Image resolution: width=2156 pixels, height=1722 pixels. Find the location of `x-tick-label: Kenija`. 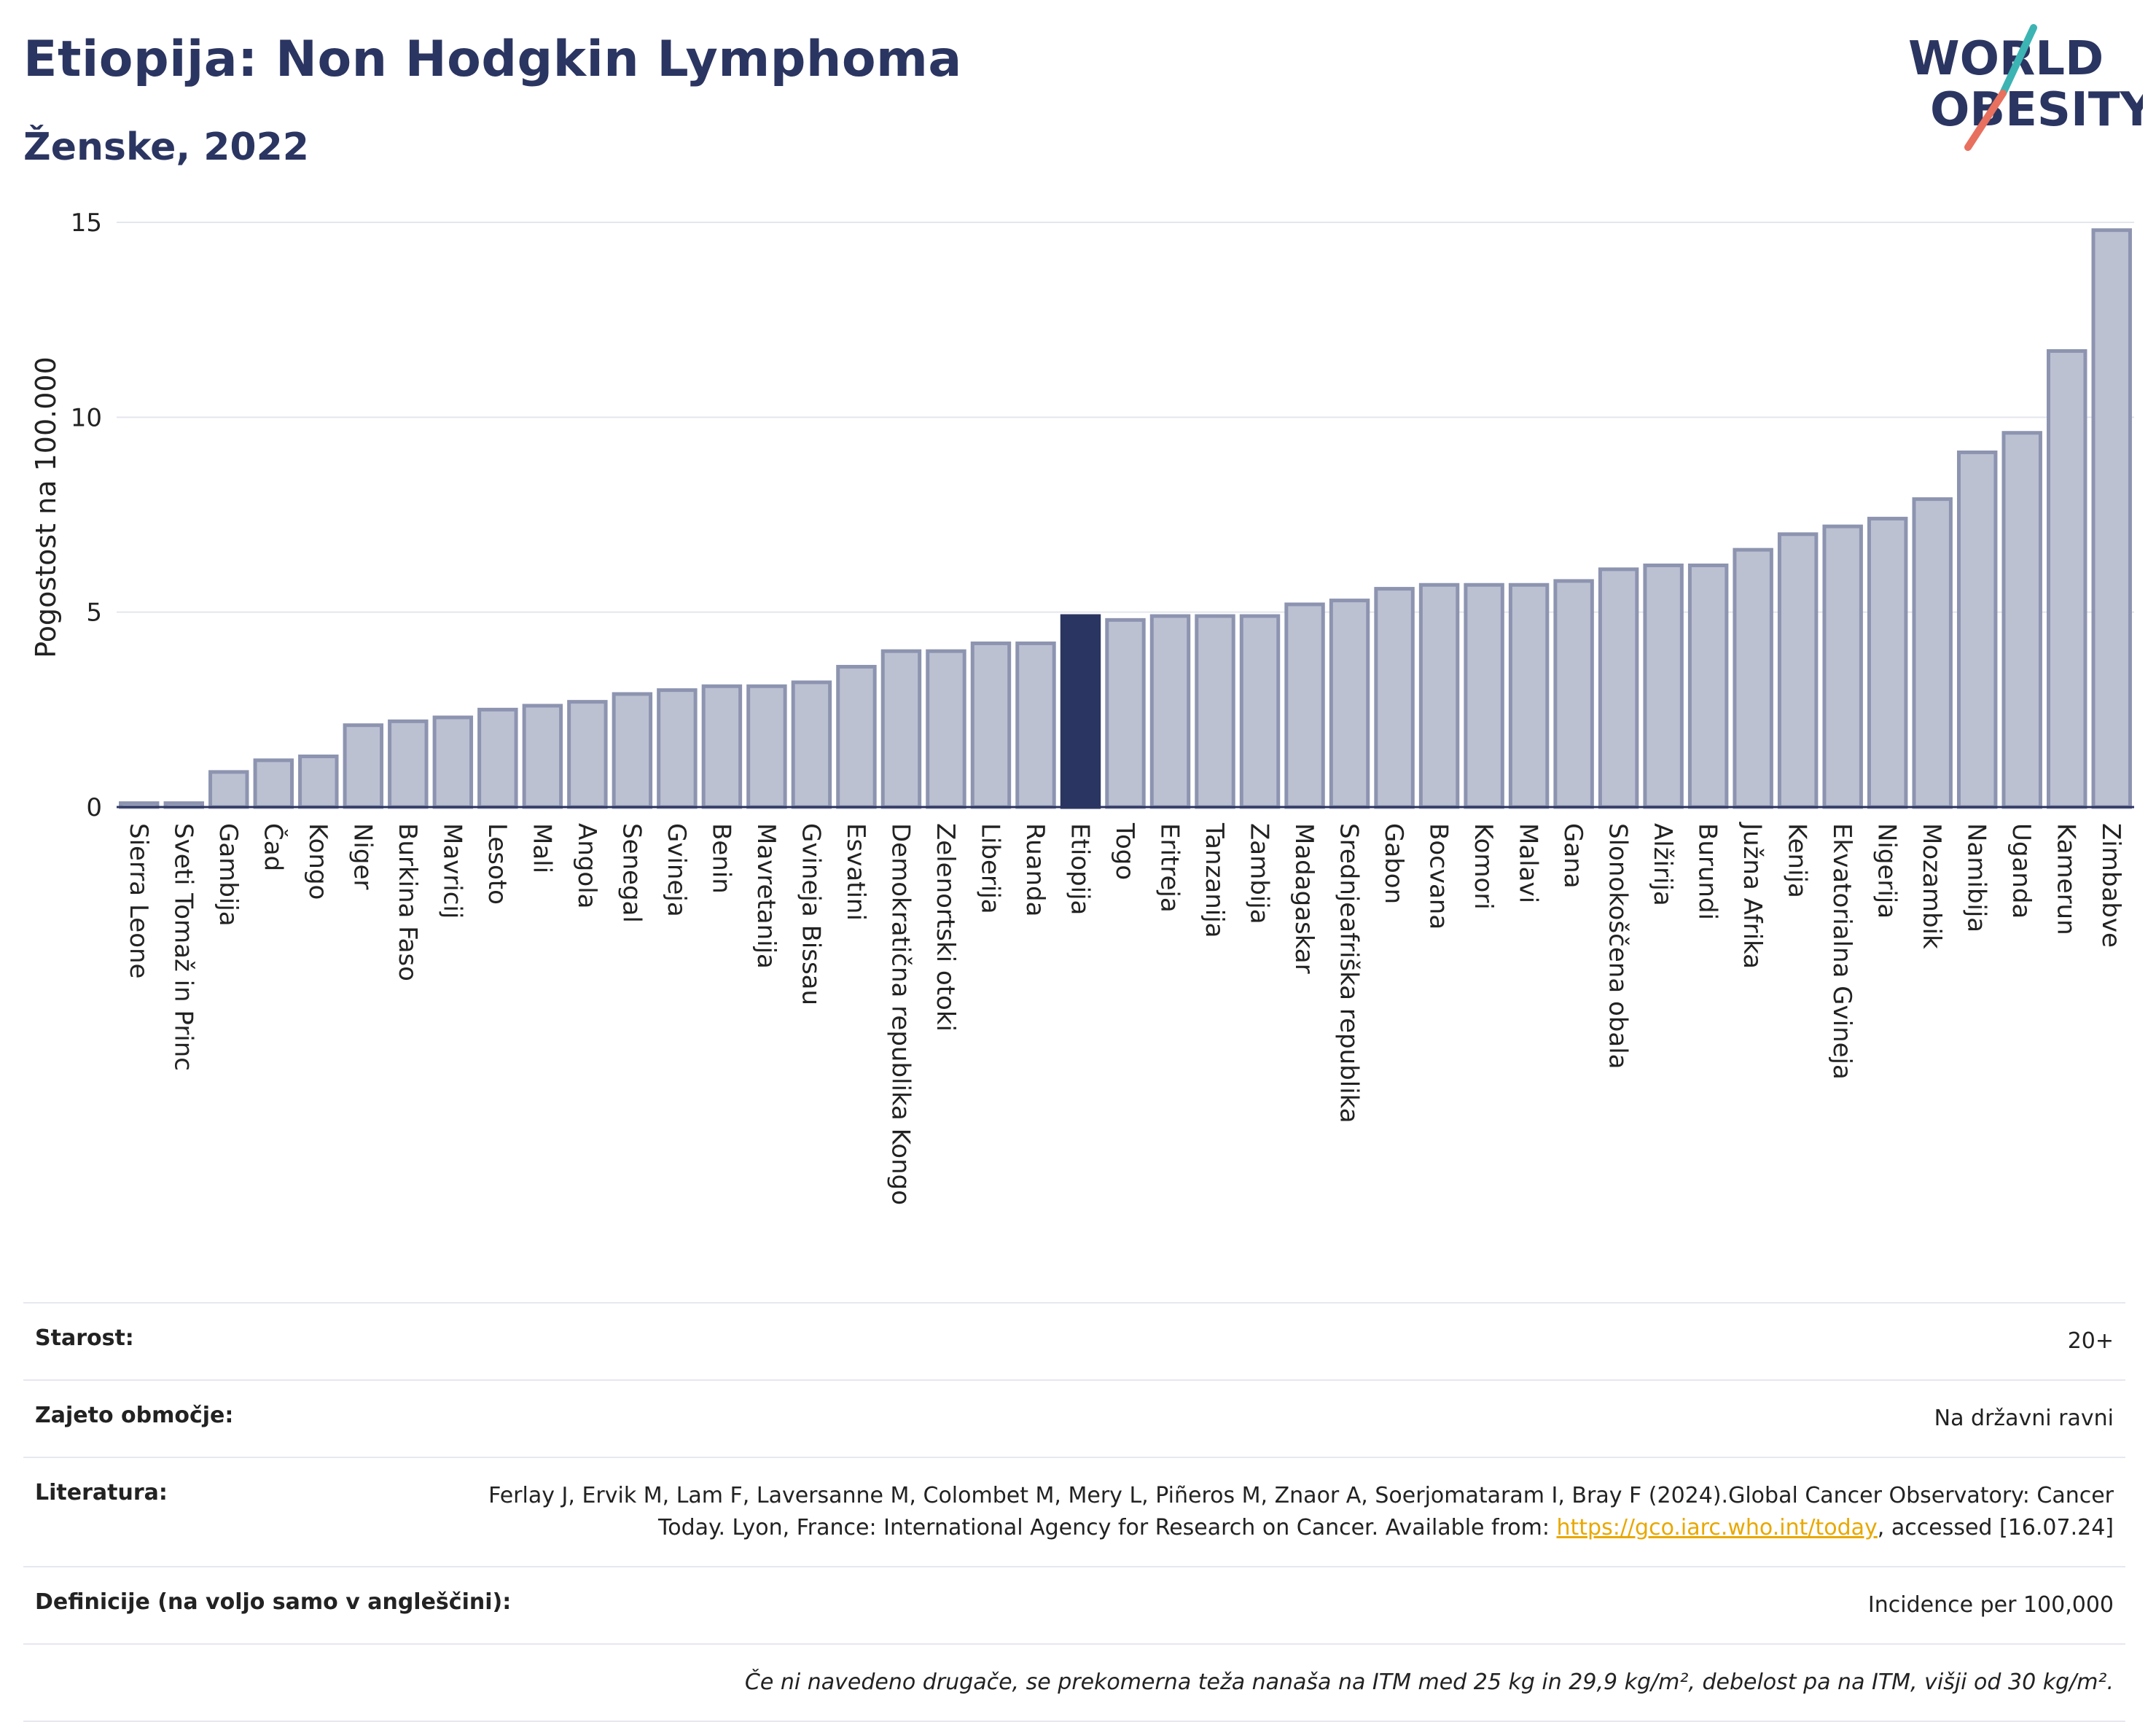

x-tick-label: Kenija is located at coordinates (1798, 861).